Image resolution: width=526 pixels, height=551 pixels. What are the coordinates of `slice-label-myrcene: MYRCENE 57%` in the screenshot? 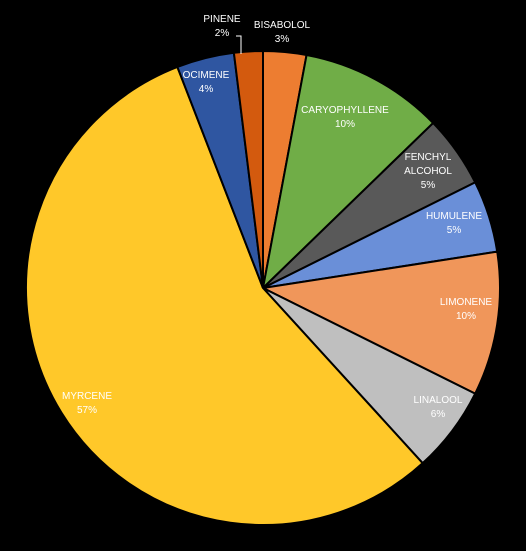 It's located at (87, 403).